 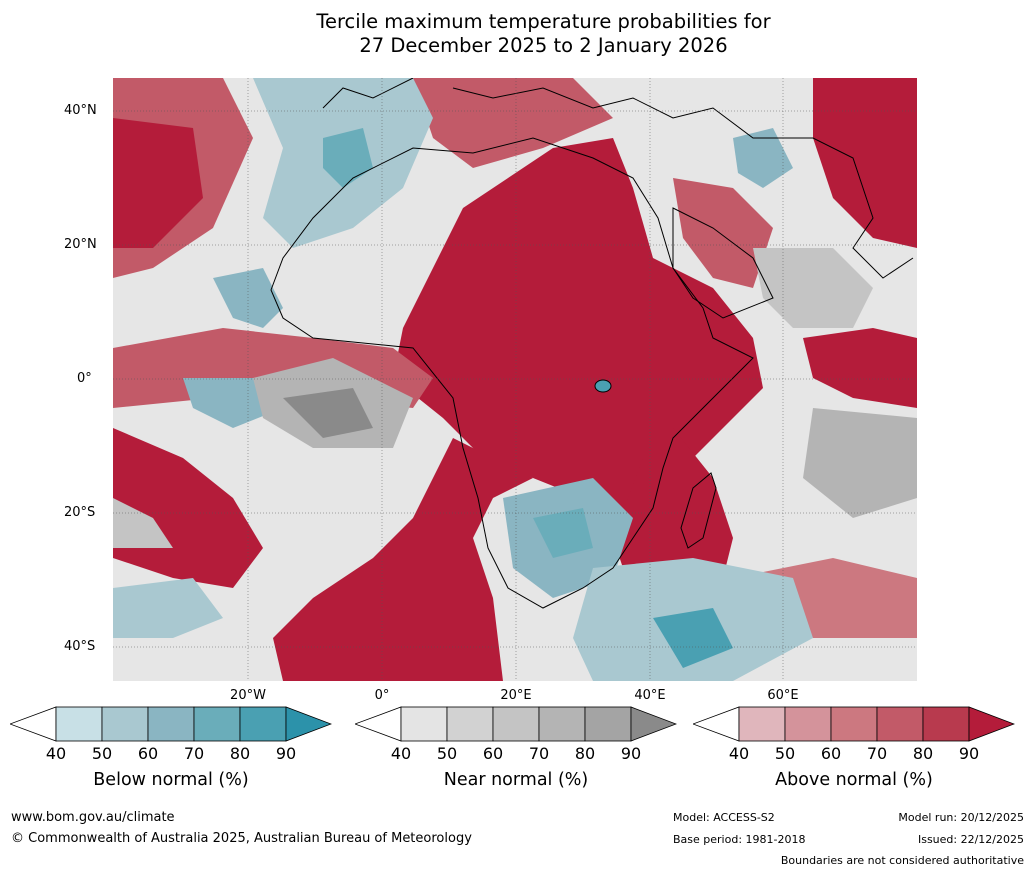 I want to click on lat-label-40s: 40°S, so click(x=80, y=646).